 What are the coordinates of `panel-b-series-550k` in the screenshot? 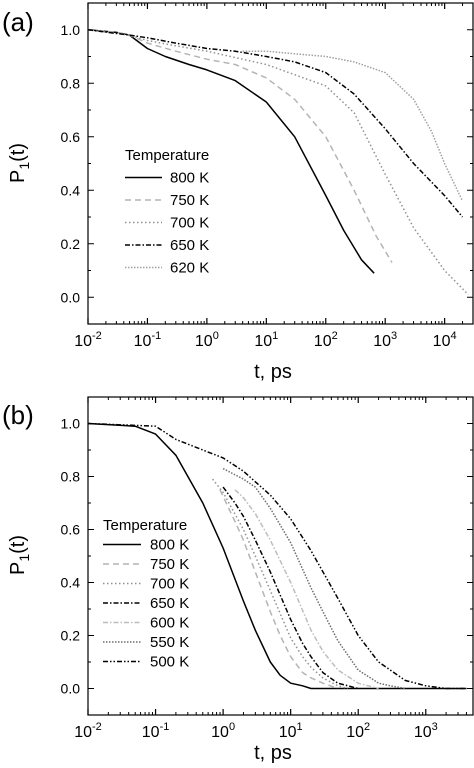 It's located at (314, 578).